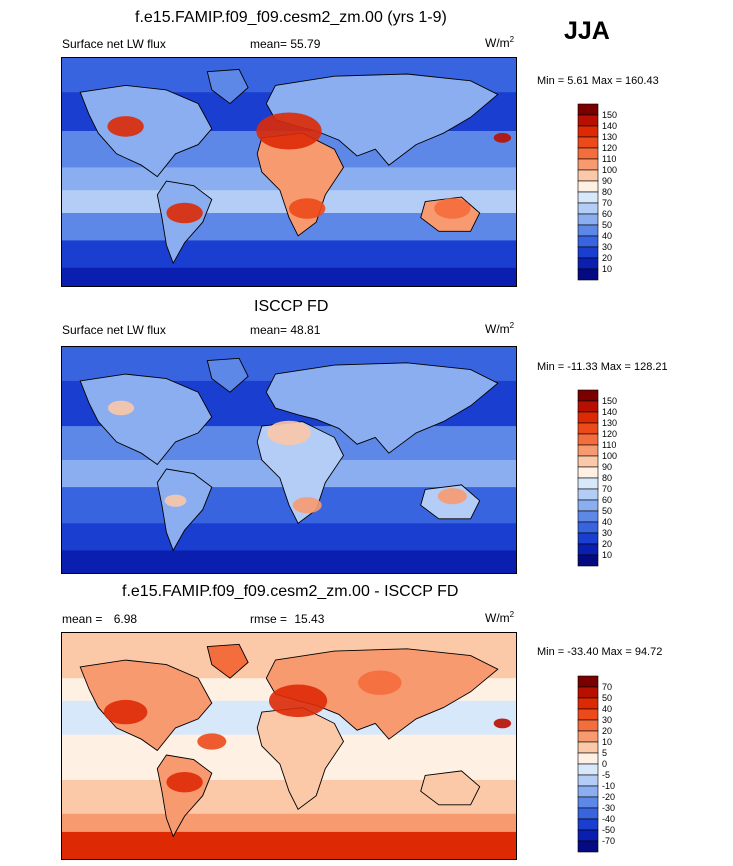 The height and width of the screenshot is (866, 733). Describe the element at coordinates (500, 42) in the screenshot. I see `panel1-units: W/m2` at that location.